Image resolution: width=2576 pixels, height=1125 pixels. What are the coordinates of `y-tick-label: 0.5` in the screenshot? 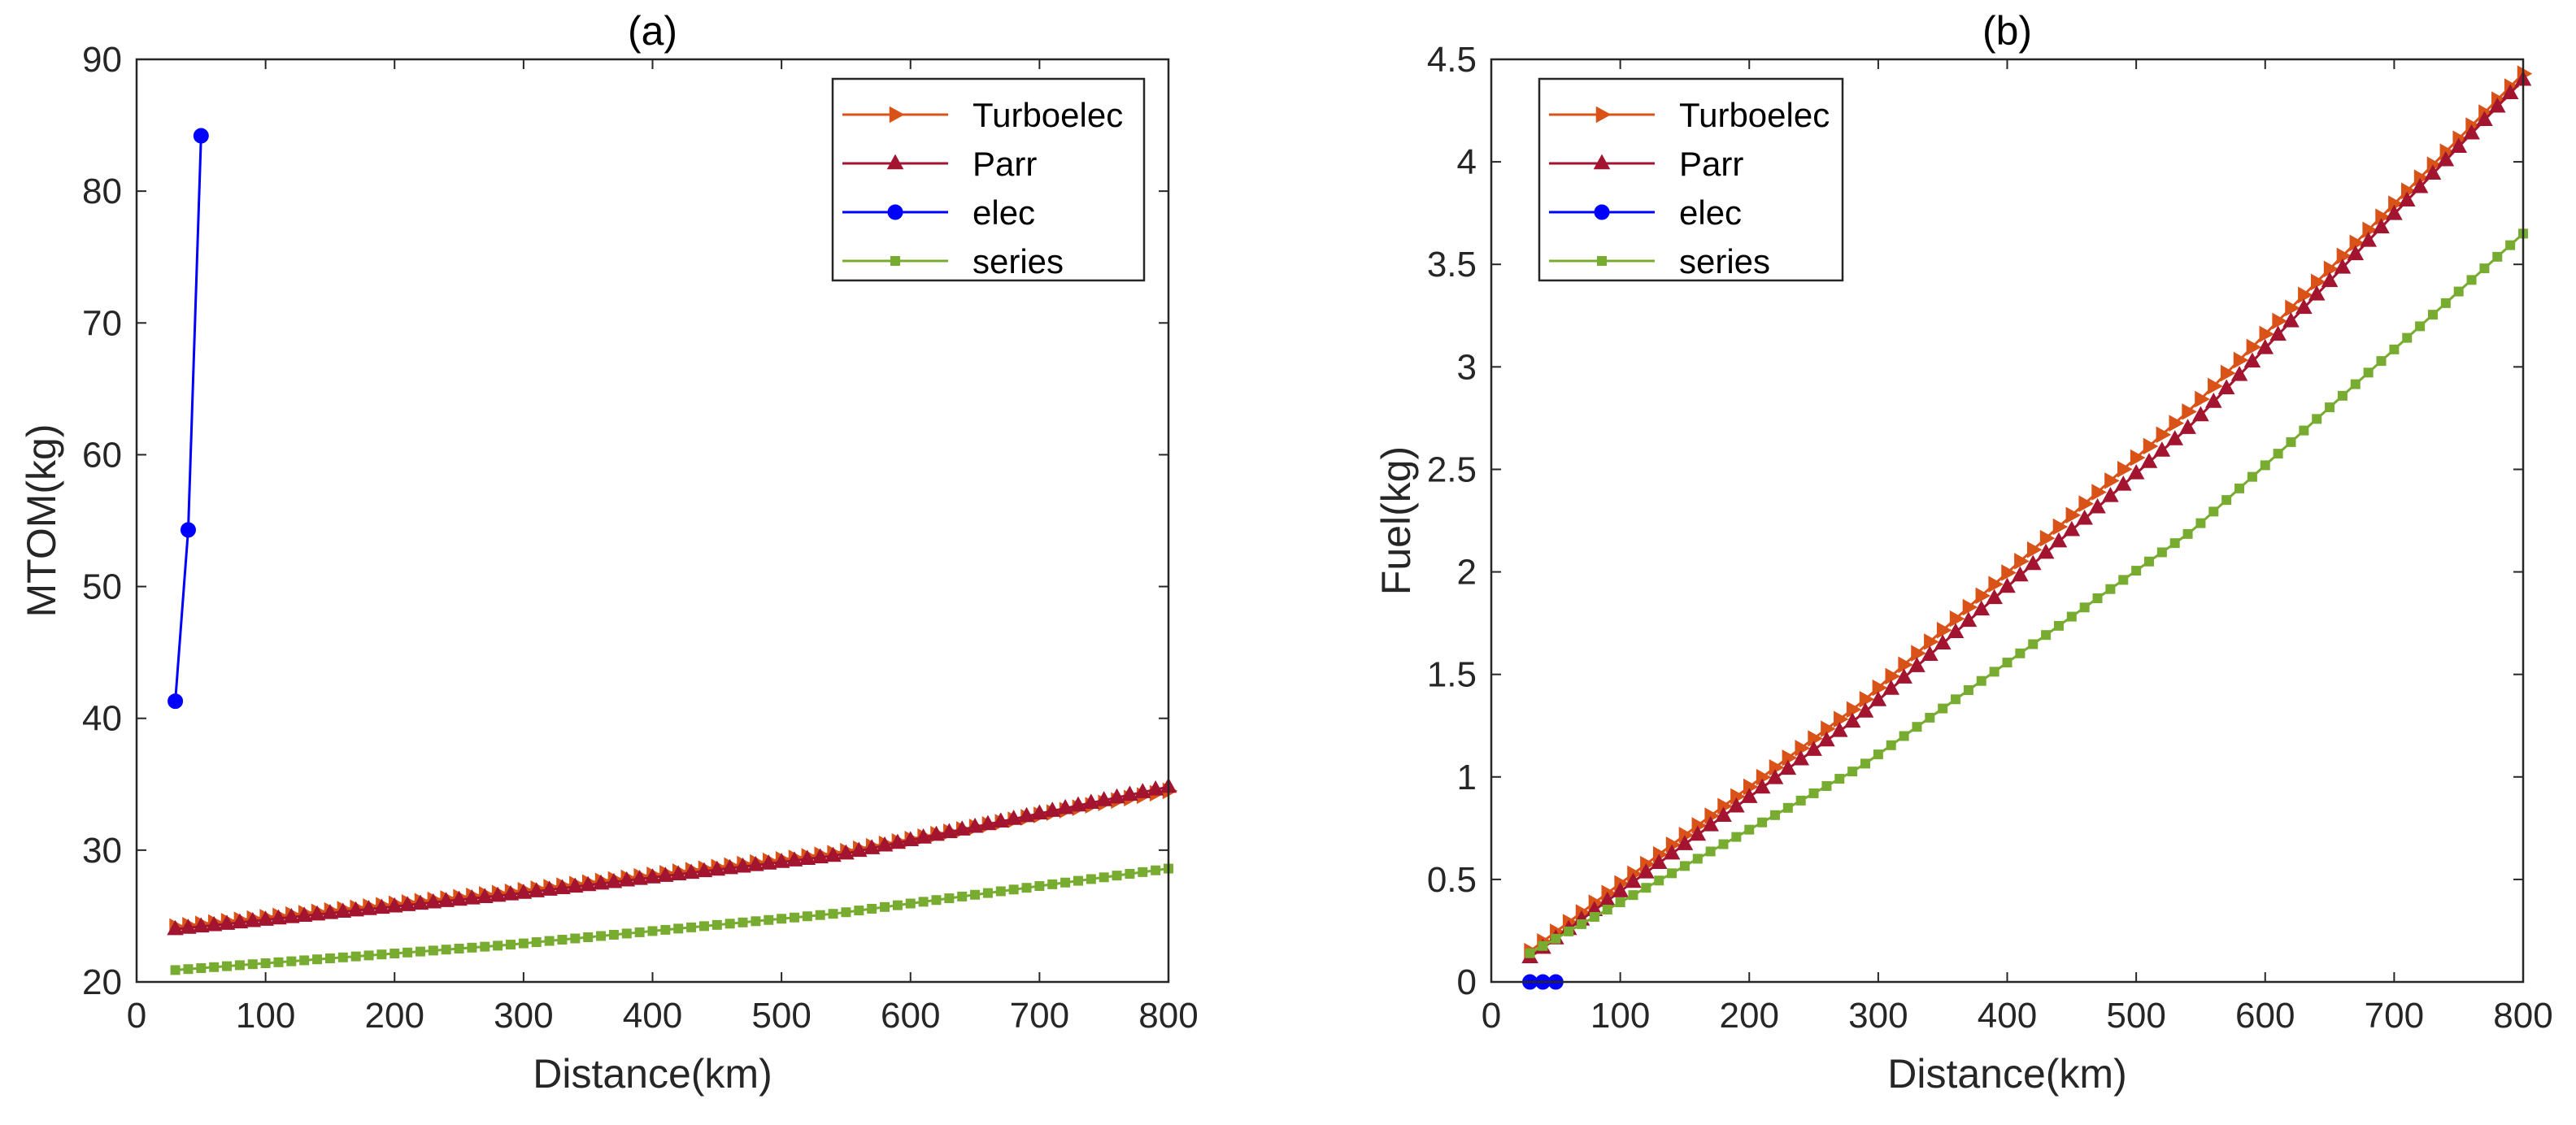 It's located at (1452, 880).